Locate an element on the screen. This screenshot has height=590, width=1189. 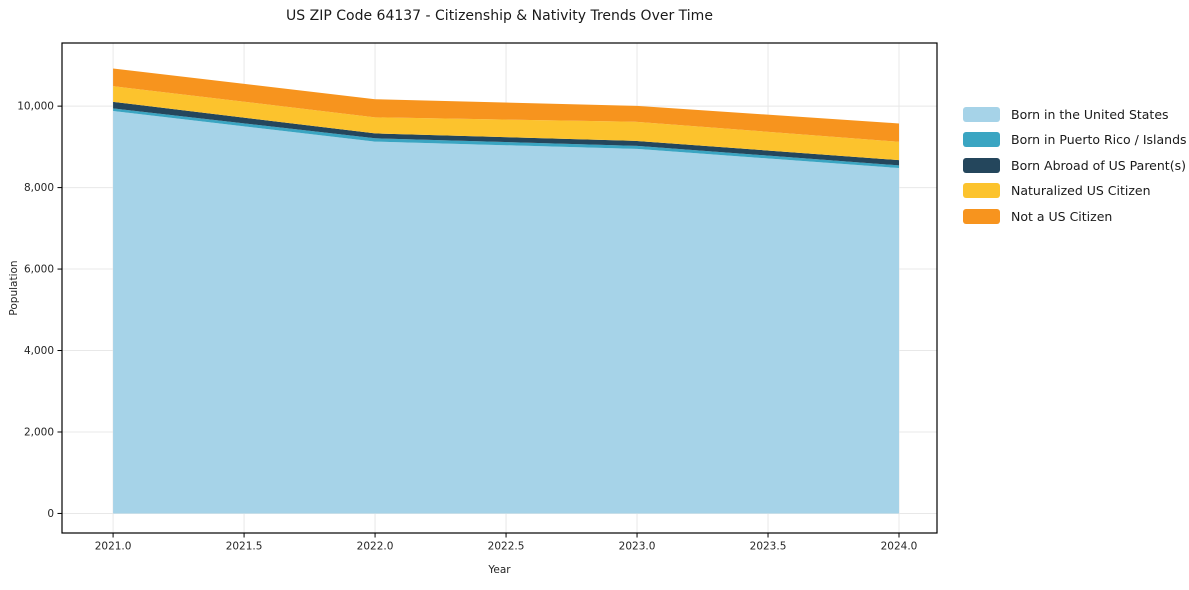
area-not-a-us-citizen is located at coordinates (506, 105).